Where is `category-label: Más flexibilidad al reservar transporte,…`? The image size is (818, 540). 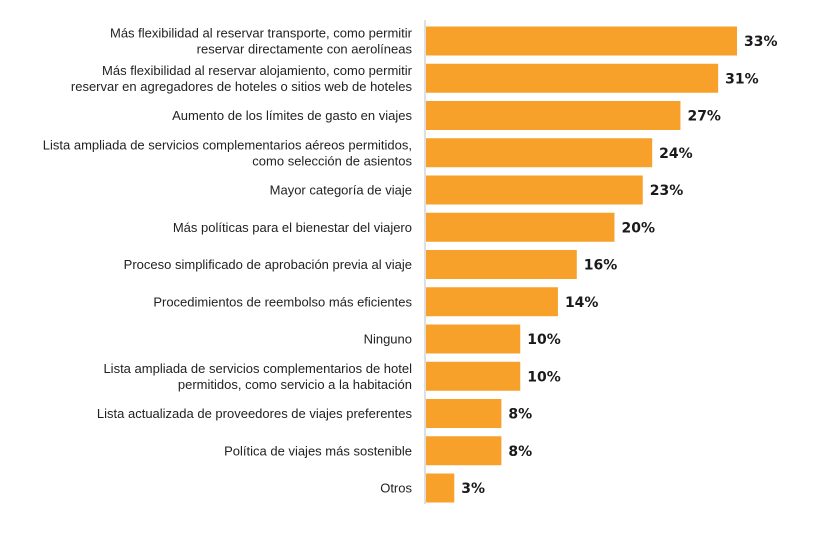 category-label: Más flexibilidad al reservar transporte,… is located at coordinates (261, 41).